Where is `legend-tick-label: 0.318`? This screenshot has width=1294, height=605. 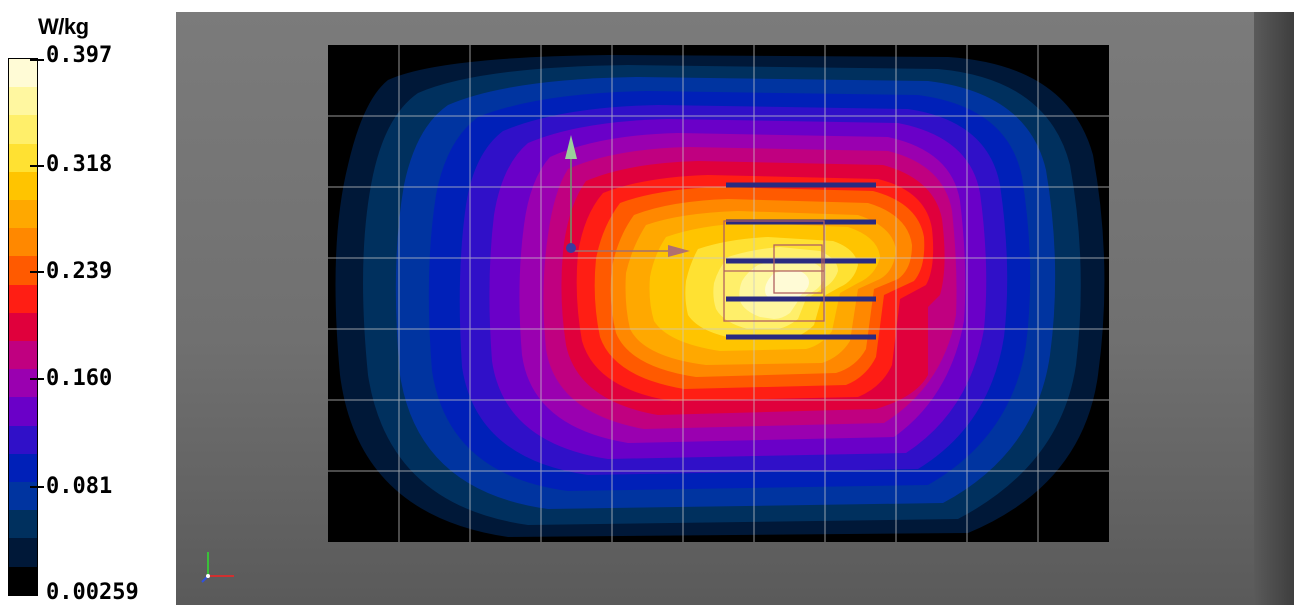 legend-tick-label: 0.318 is located at coordinates (79, 164).